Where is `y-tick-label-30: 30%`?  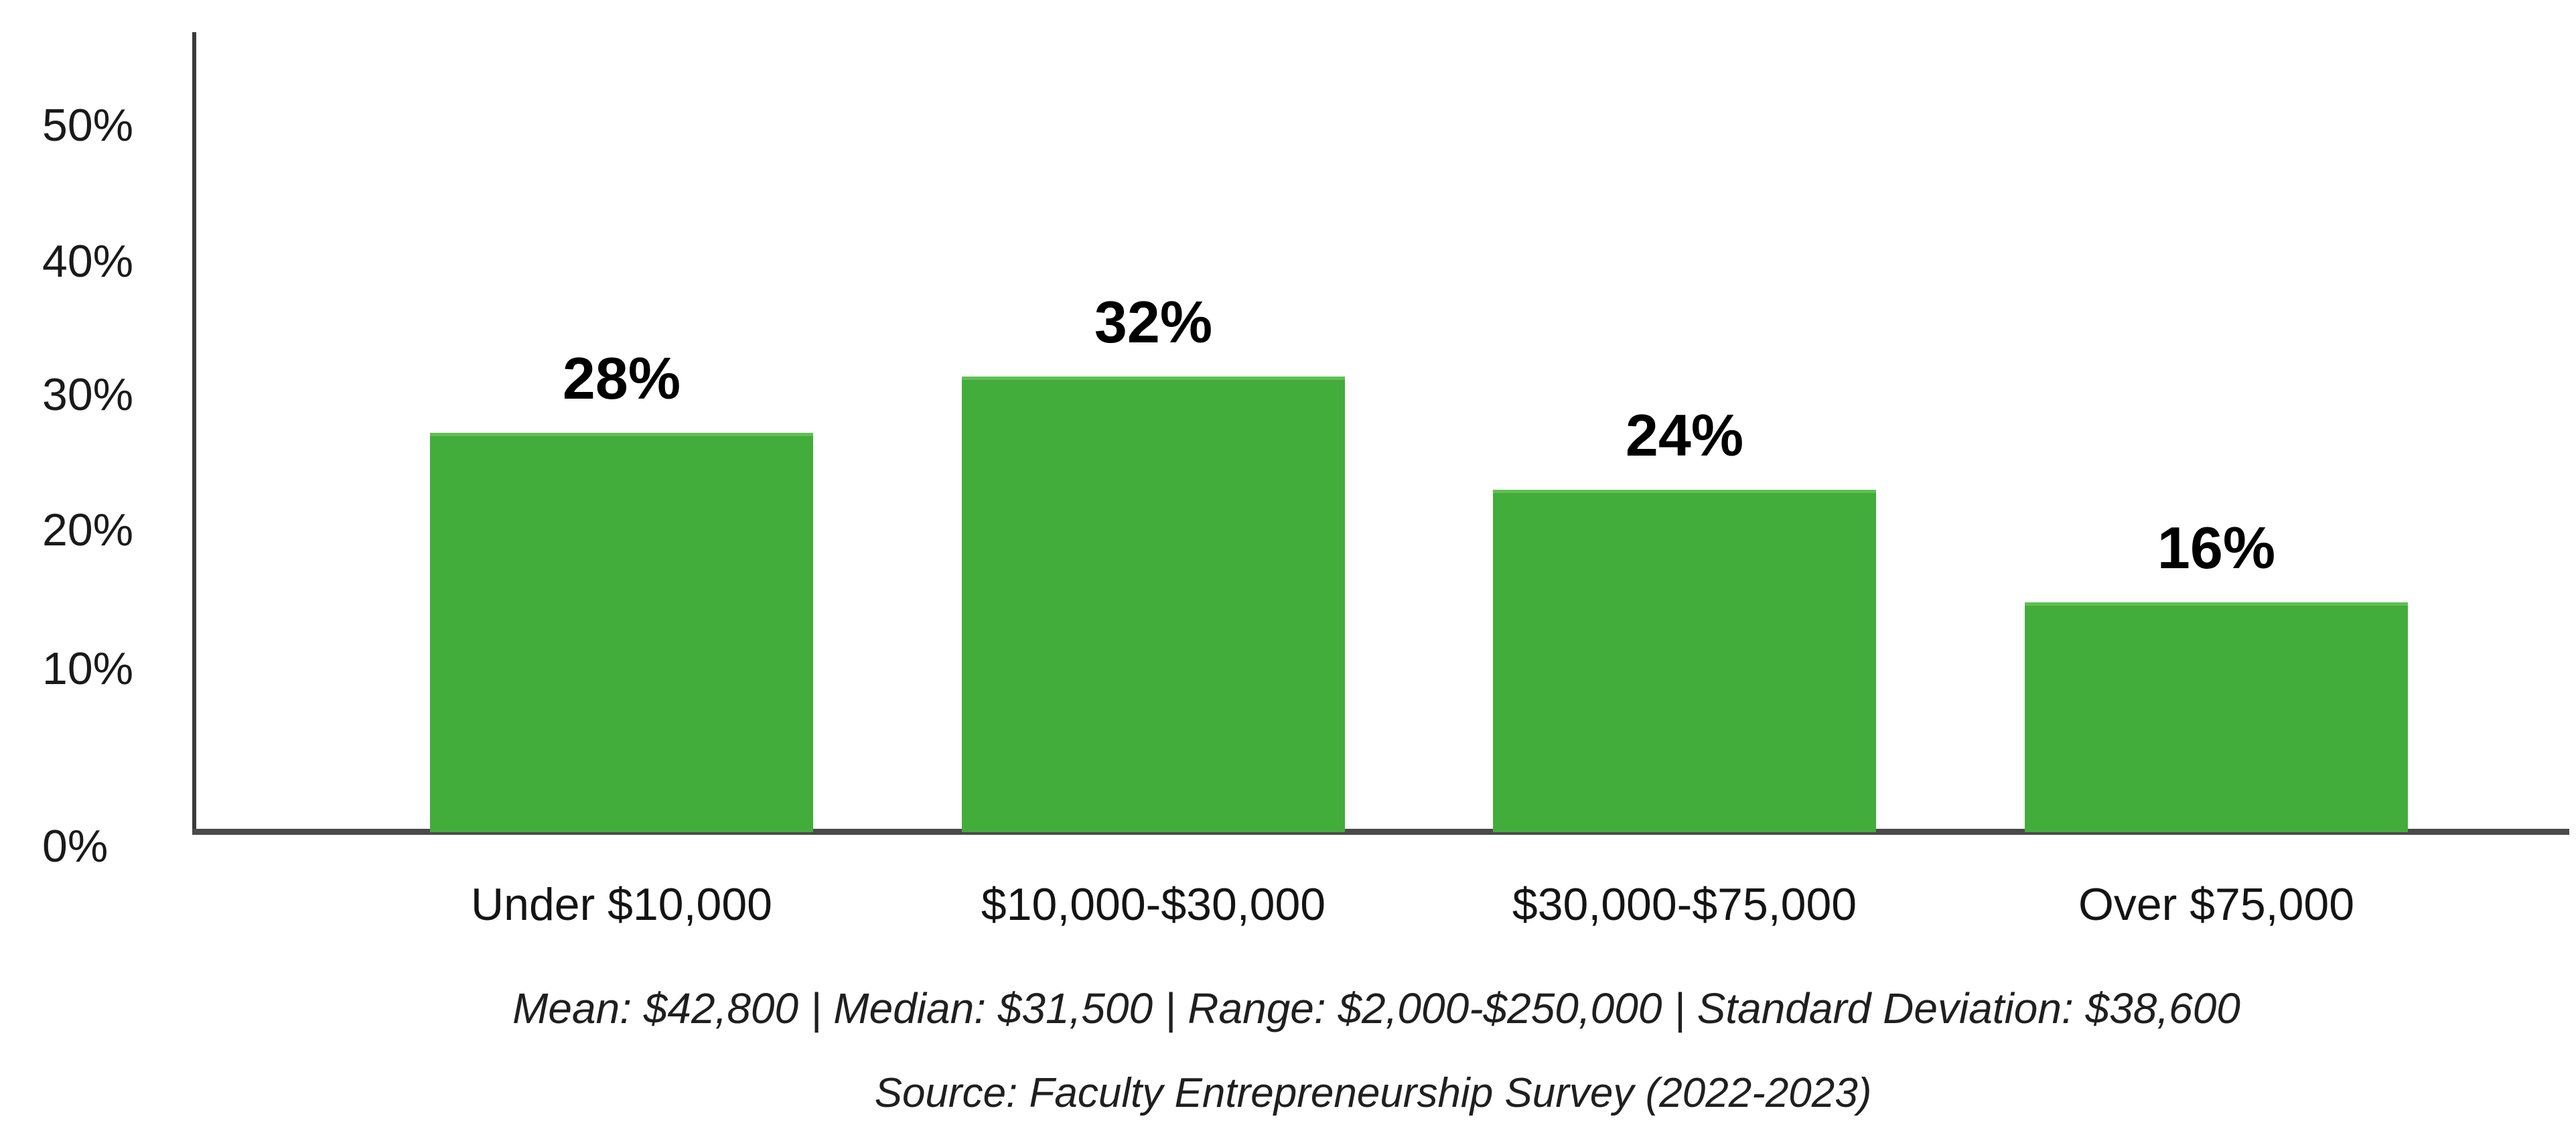
y-tick-label-30: 30% is located at coordinates (88, 394).